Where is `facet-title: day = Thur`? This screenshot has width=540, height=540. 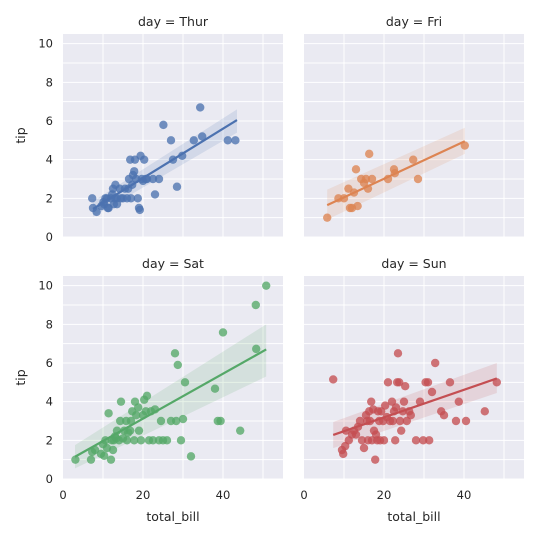
facet-title: day = Thur is located at coordinates (173, 21).